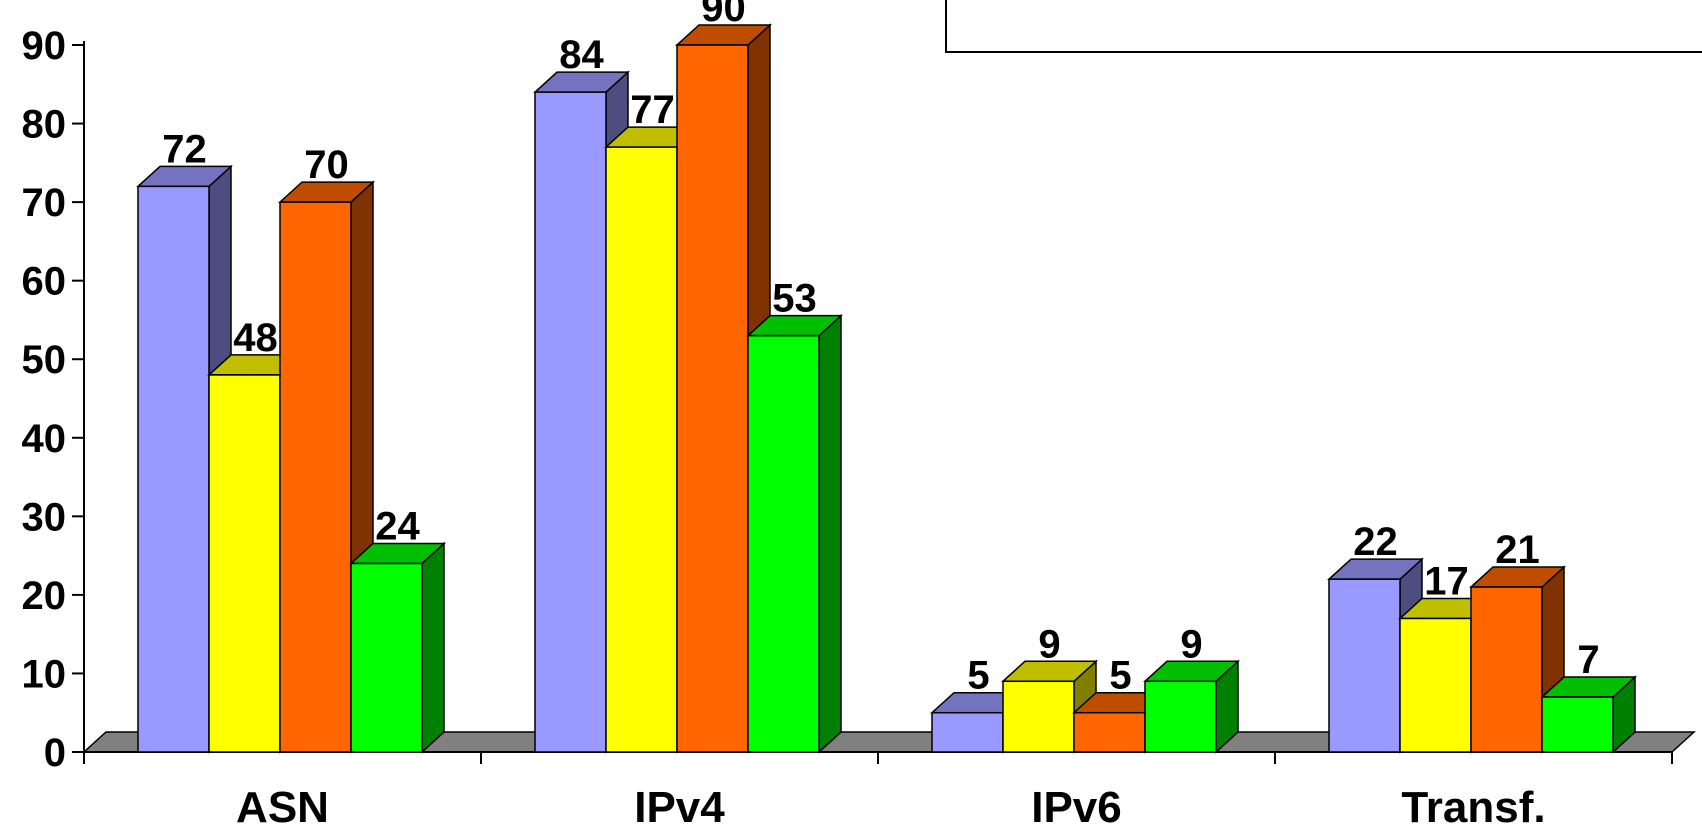 This screenshot has height=832, width=1702. Describe the element at coordinates (44, 596) in the screenshot. I see `y-tick-label: 20` at that location.